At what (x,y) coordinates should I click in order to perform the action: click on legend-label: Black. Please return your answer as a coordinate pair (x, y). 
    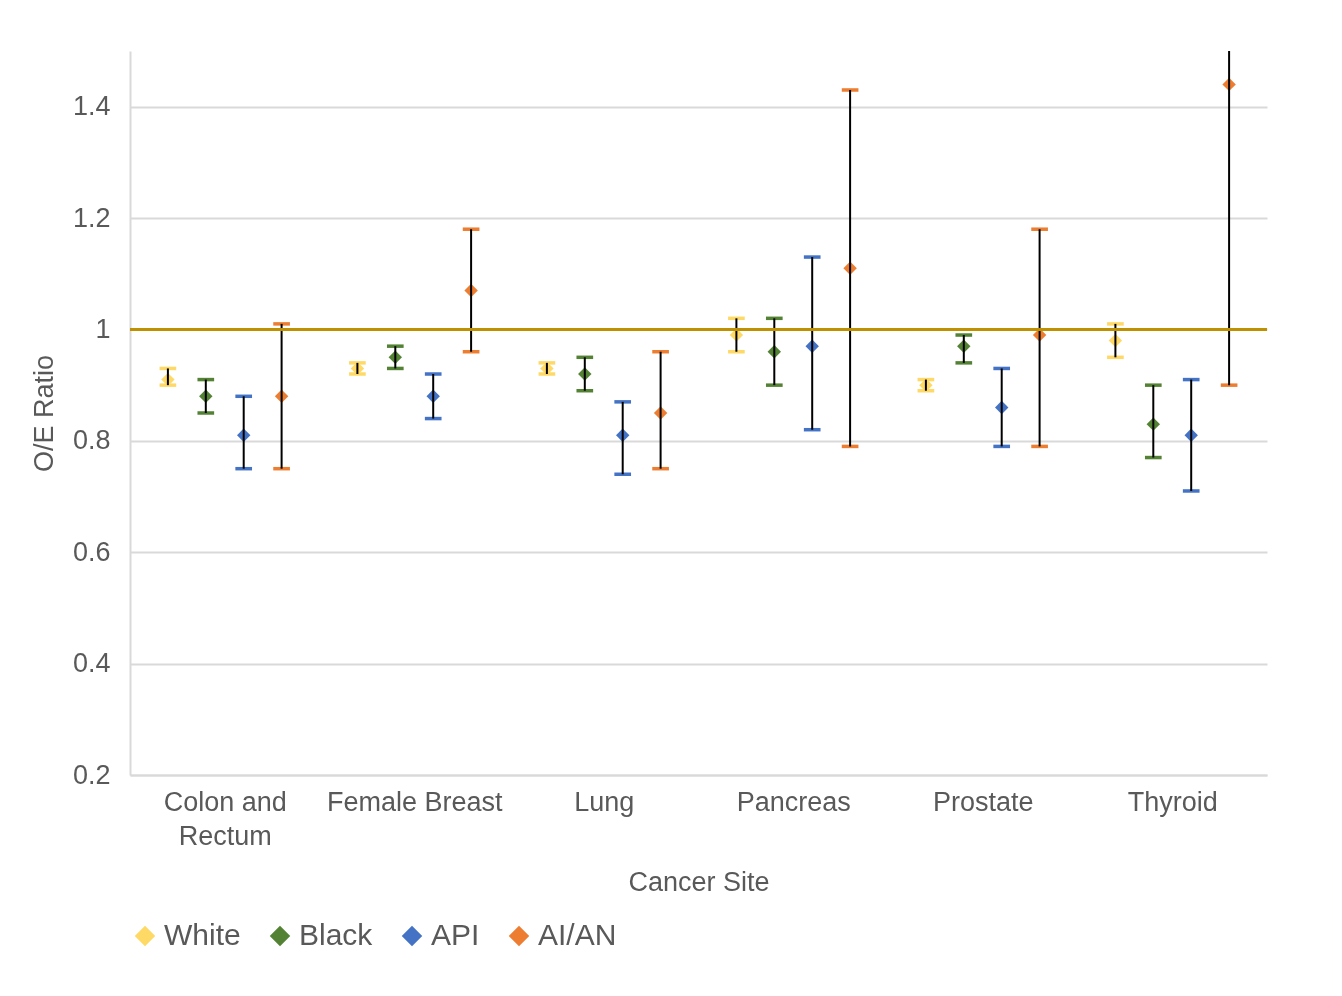
    Looking at the image, I should click on (336, 934).